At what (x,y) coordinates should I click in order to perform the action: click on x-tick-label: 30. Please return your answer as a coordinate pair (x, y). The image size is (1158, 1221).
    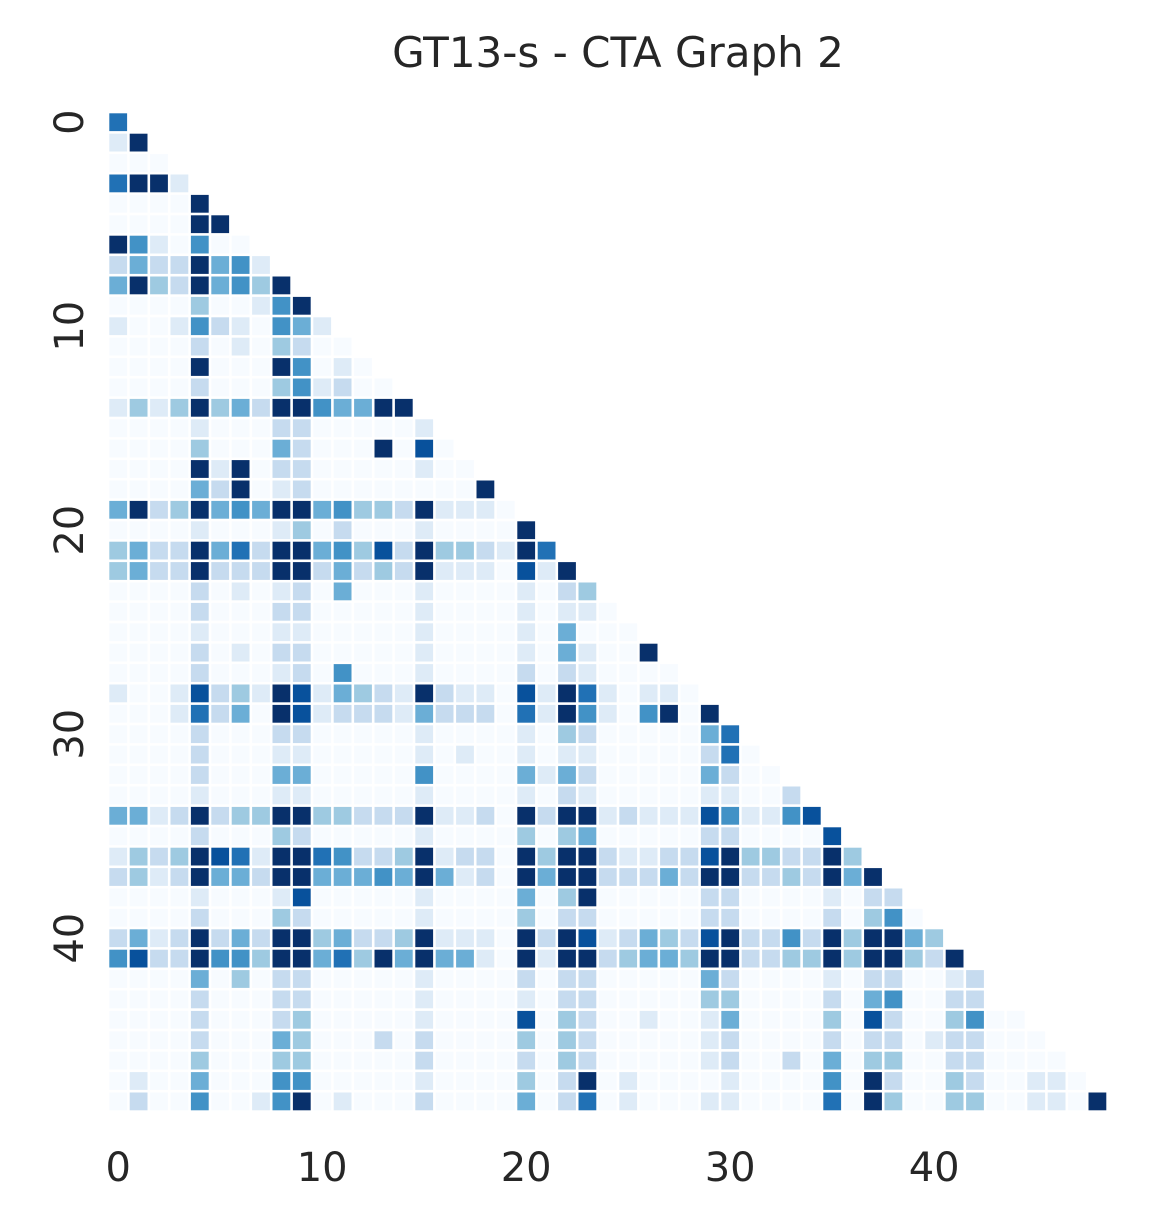
    Looking at the image, I should click on (730, 1168).